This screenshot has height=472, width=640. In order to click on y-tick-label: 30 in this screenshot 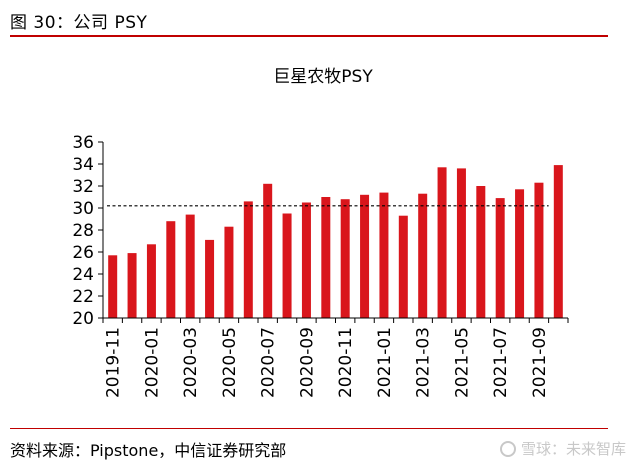, I will do `click(83, 209)`.